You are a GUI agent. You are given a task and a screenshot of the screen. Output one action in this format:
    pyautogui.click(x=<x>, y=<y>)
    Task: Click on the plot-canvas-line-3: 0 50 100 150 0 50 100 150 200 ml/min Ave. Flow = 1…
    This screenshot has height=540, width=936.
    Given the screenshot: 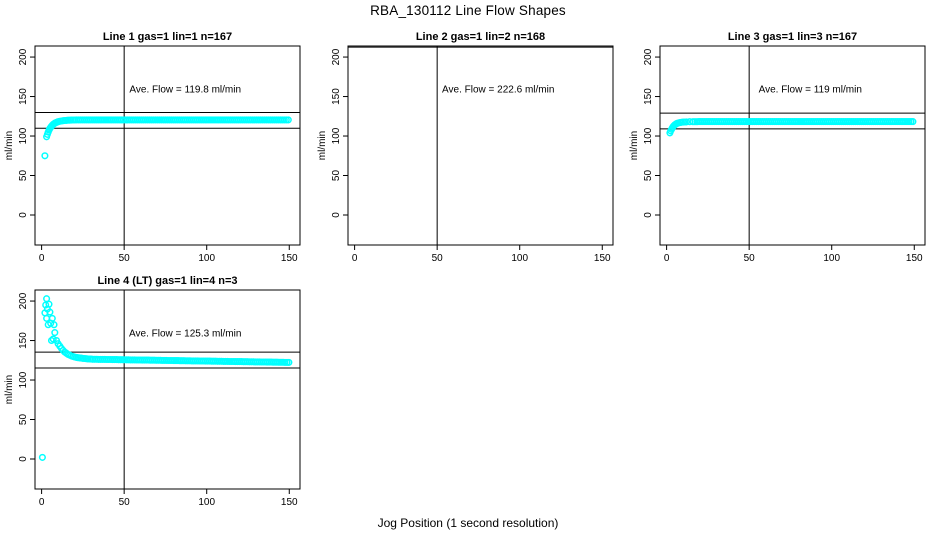 What is the action you would take?
    pyautogui.click(x=777, y=154)
    